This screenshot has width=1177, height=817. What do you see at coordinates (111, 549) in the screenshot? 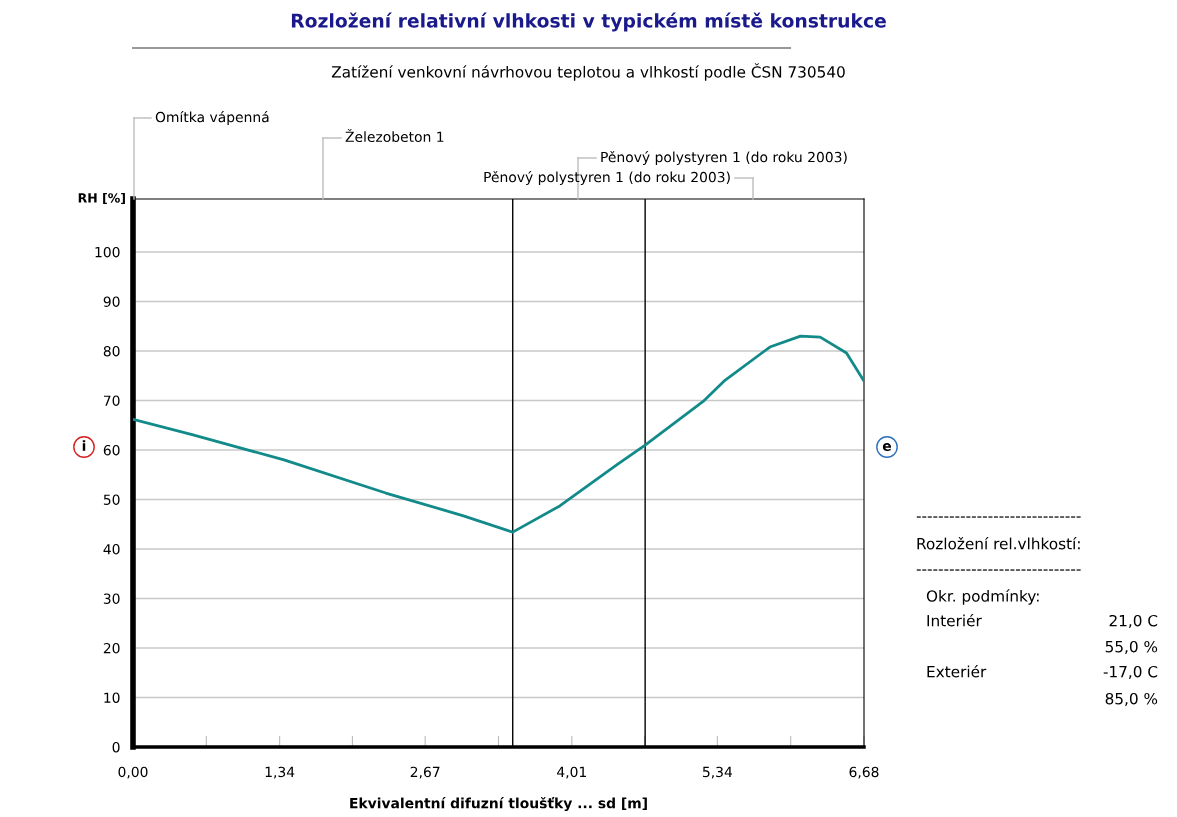
I see `y-tick-label: 40` at bounding box center [111, 549].